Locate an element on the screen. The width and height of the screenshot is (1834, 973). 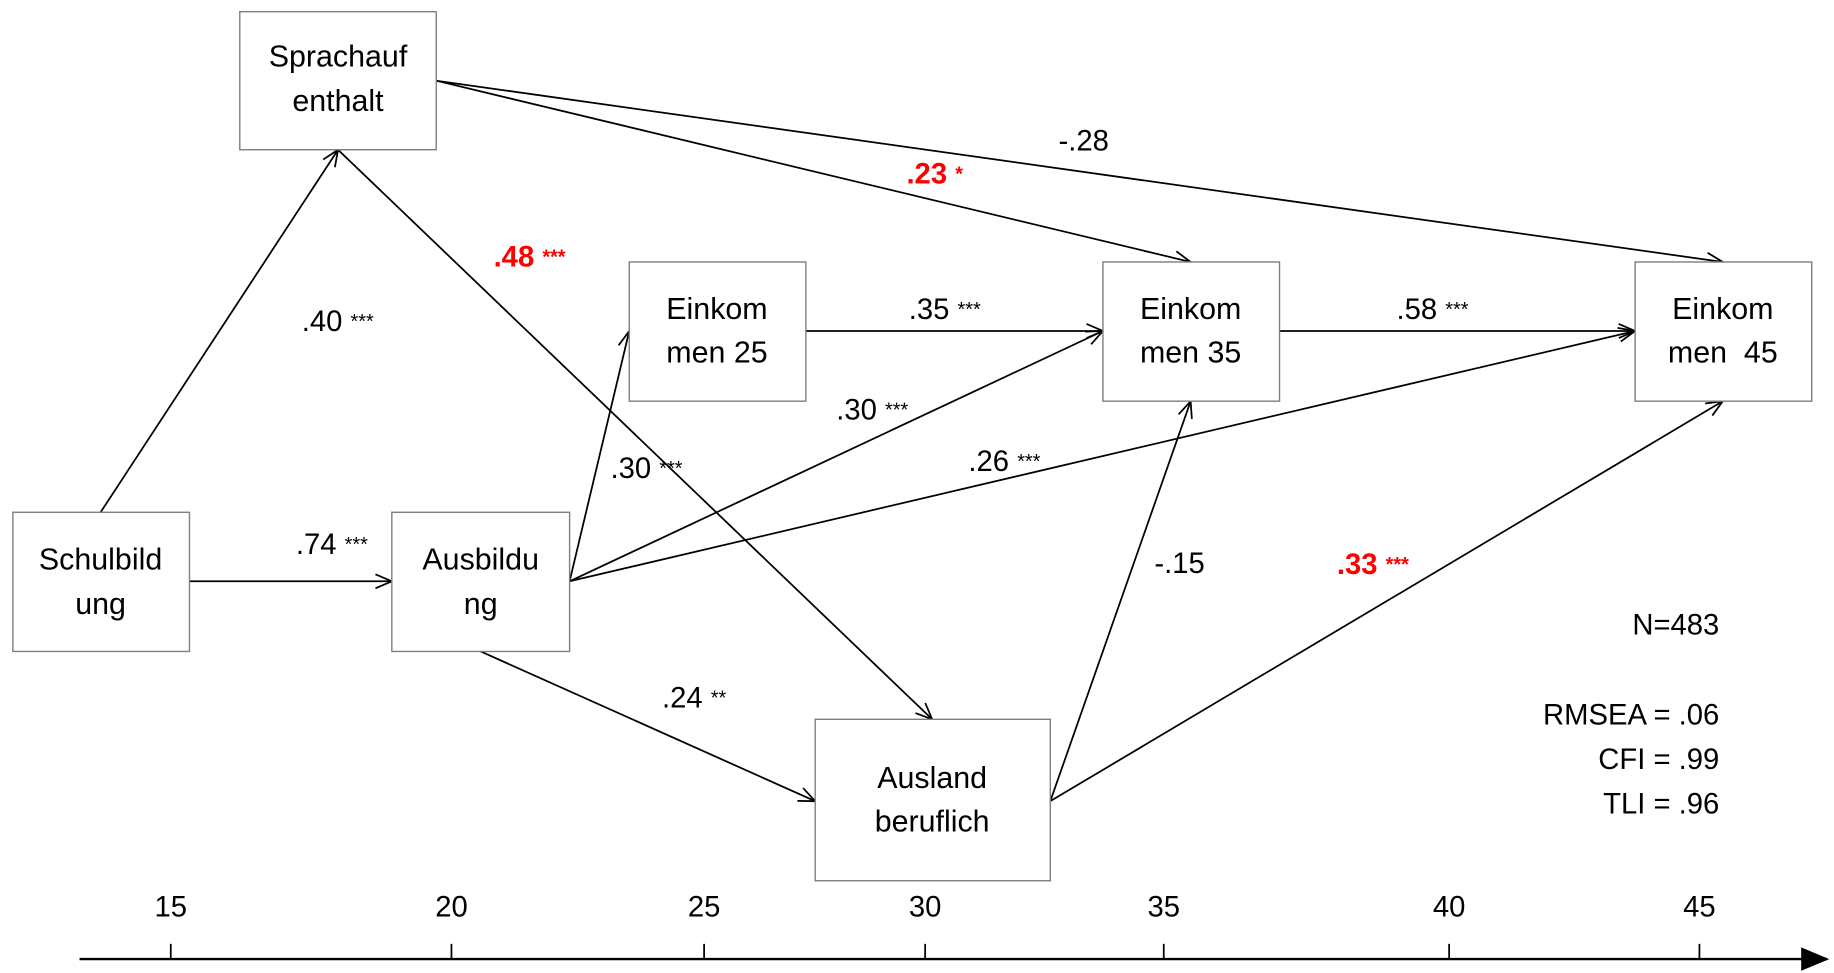
node-label: beruflich is located at coordinates (932, 821).